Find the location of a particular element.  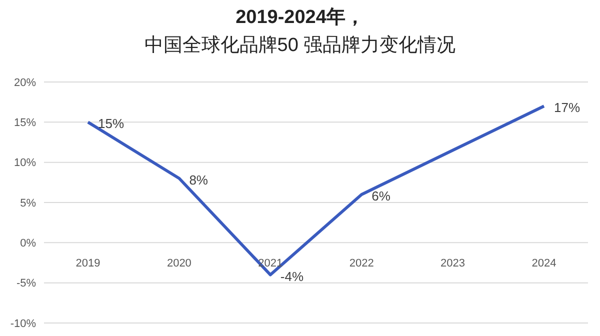

y-tick-label: -5% is located at coordinates (26, 284).